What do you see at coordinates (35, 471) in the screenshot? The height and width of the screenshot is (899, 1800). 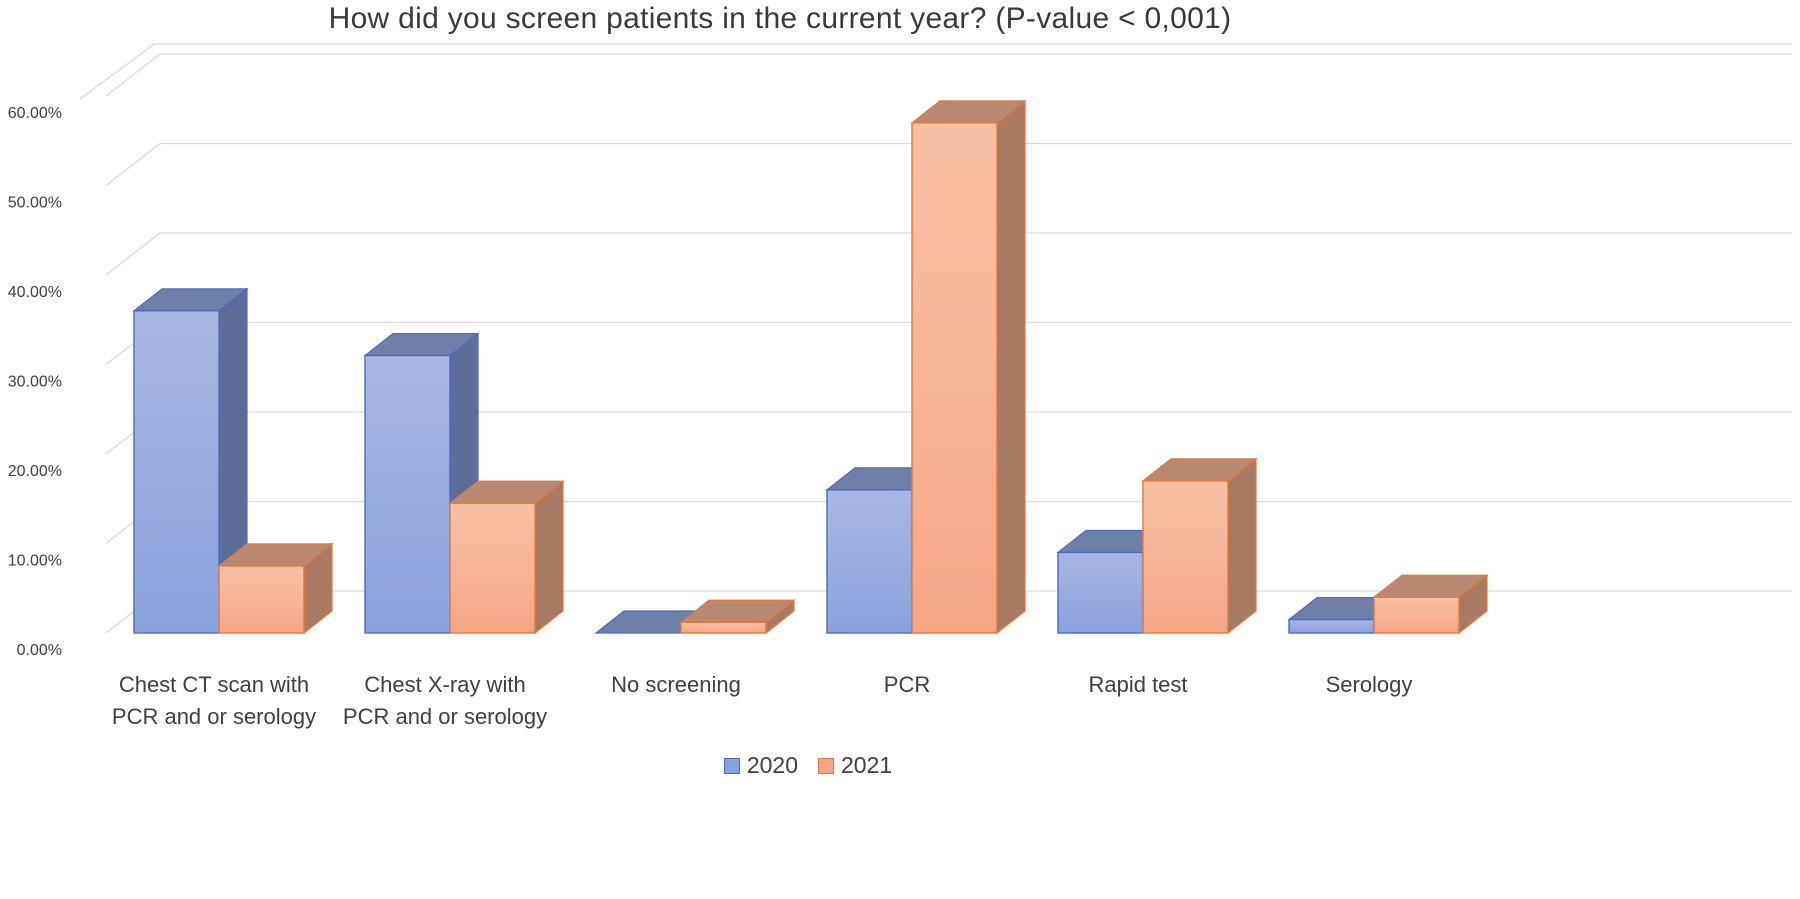 I see `y-tick-label: 20.00%` at bounding box center [35, 471].